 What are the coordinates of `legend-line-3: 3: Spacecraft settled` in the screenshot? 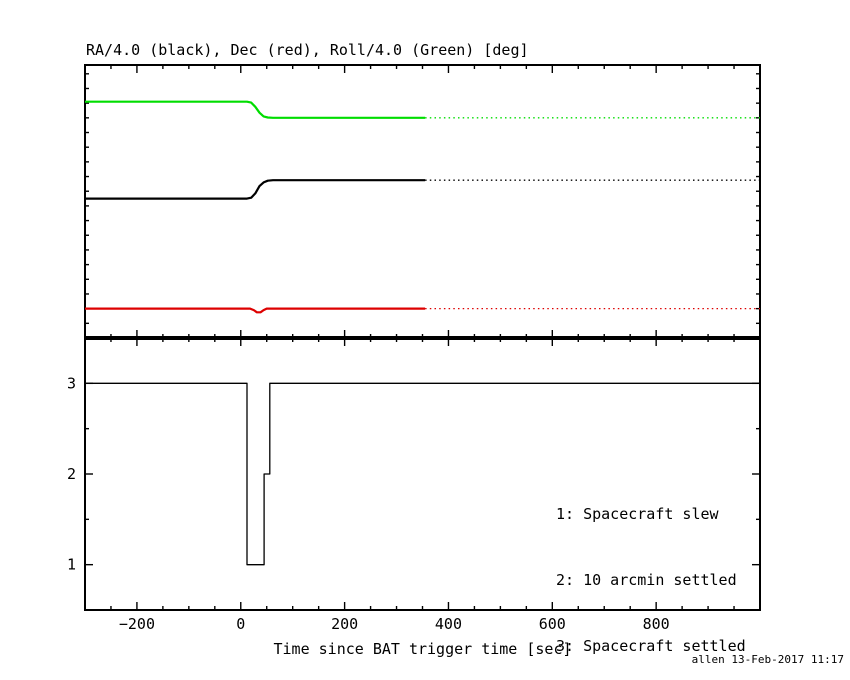 It's located at (651, 646).